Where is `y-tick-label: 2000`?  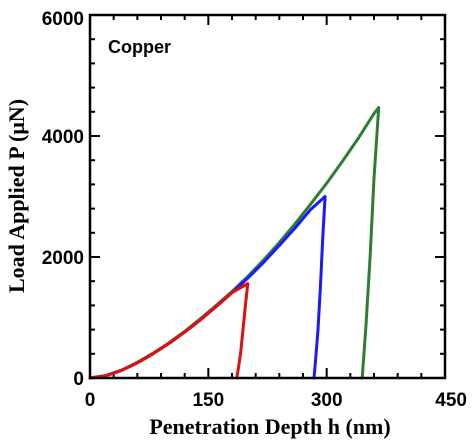
y-tick-label: 2000 is located at coordinates (63, 258).